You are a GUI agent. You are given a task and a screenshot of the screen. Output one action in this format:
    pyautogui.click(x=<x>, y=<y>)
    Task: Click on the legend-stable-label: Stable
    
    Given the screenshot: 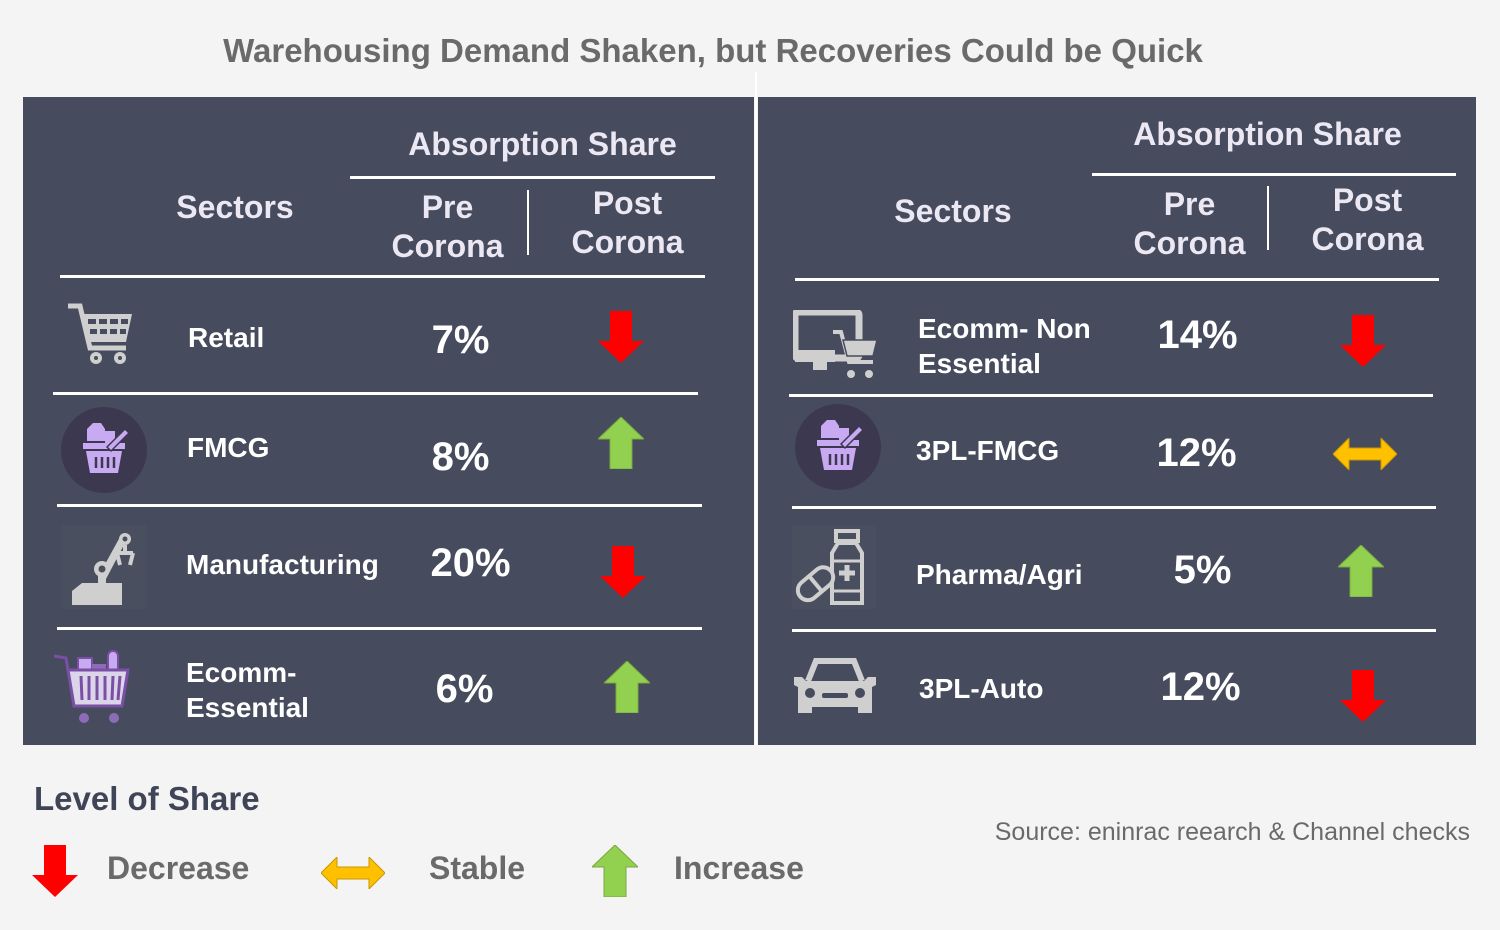 What is the action you would take?
    pyautogui.click(x=477, y=868)
    